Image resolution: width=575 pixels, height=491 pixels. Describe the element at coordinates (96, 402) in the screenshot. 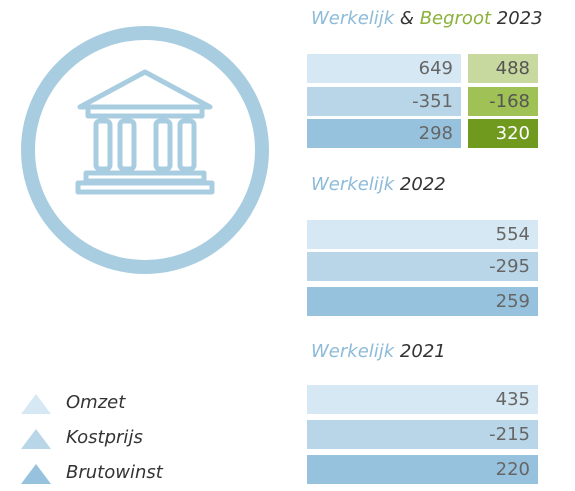

I see `legend-label: Omzet` at that location.